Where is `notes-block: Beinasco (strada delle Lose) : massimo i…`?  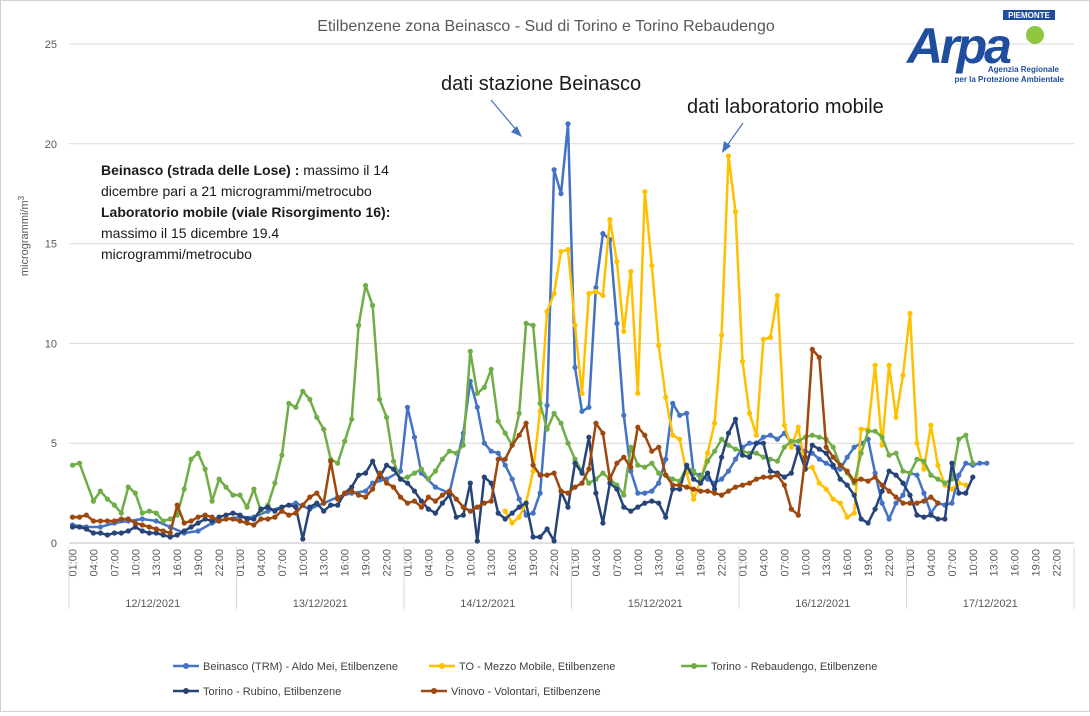 notes-block: Beinasco (strada delle Lose) : massimo i… is located at coordinates (245, 212).